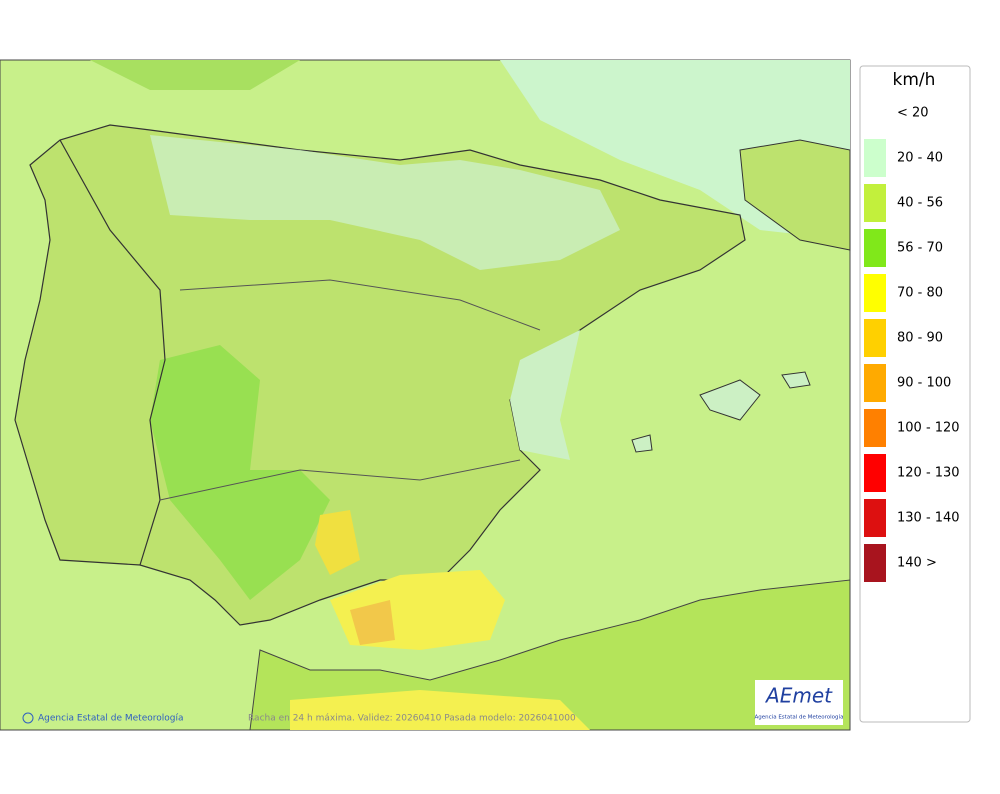  What do you see at coordinates (920, 248) in the screenshot?
I see `legend-label: 56 - 70` at bounding box center [920, 248].